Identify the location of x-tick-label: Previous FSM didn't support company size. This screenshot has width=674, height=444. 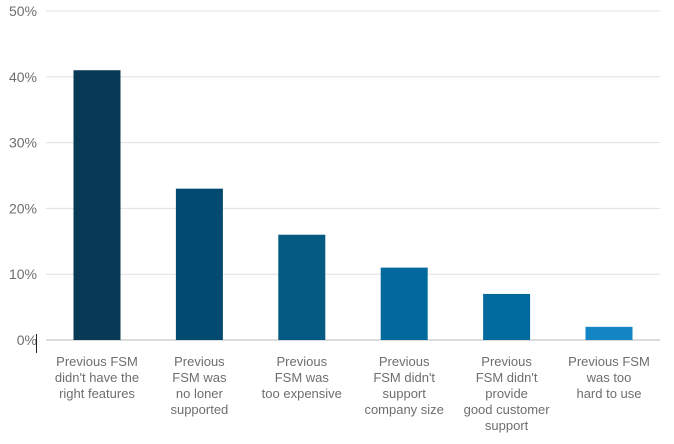
(404, 386).